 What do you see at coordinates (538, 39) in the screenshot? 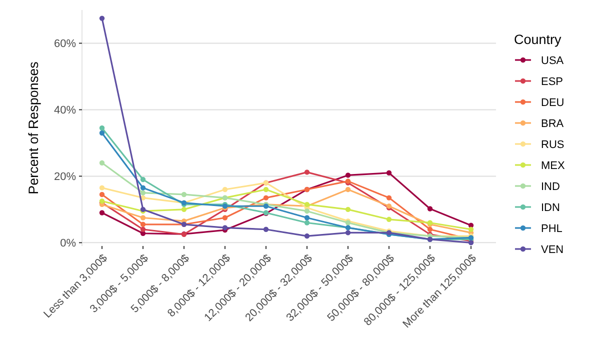
I see `legend-title: Country` at bounding box center [538, 39].